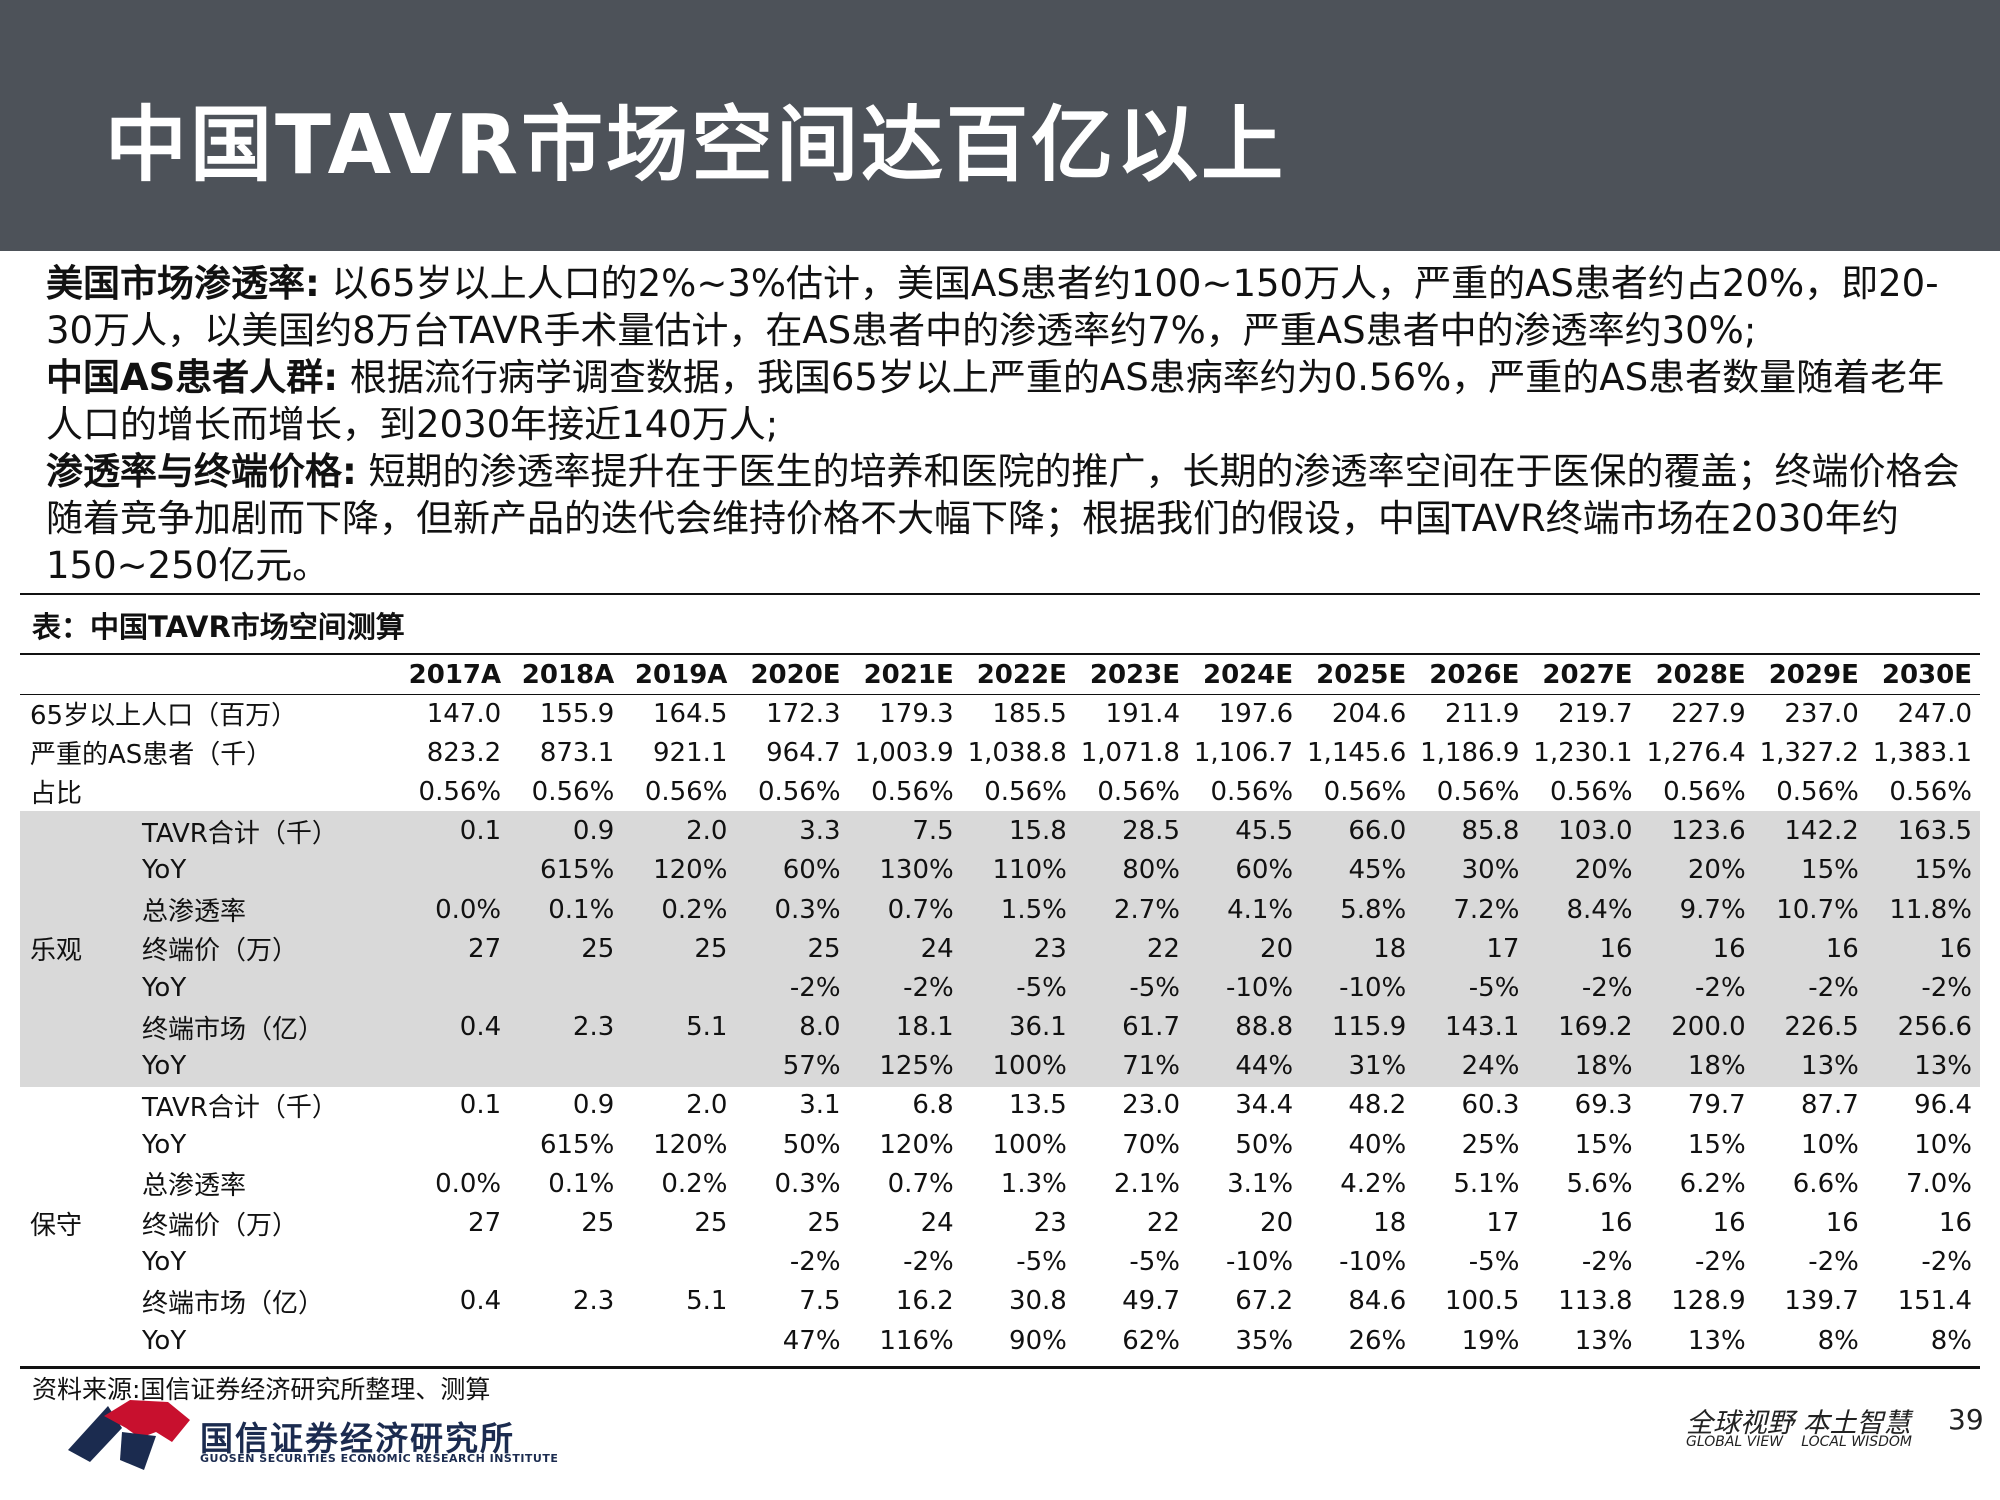  I want to click on slide-title: 中国TAVR市场空间达百亿以上, so click(696, 145).